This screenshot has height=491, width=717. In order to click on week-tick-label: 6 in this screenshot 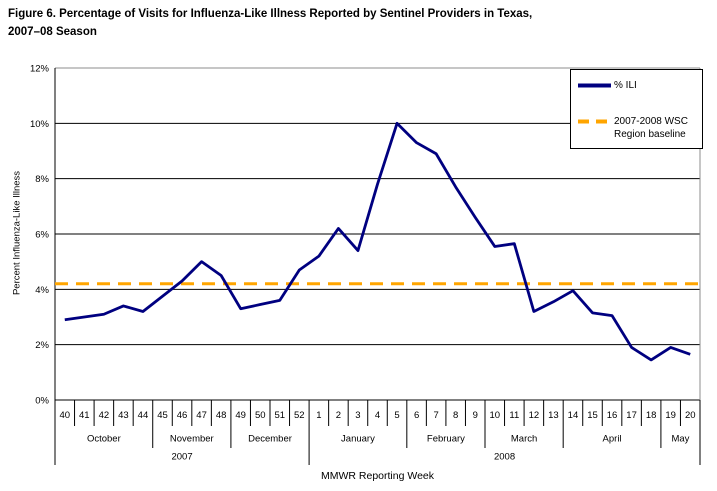, I will do `click(416, 415)`.